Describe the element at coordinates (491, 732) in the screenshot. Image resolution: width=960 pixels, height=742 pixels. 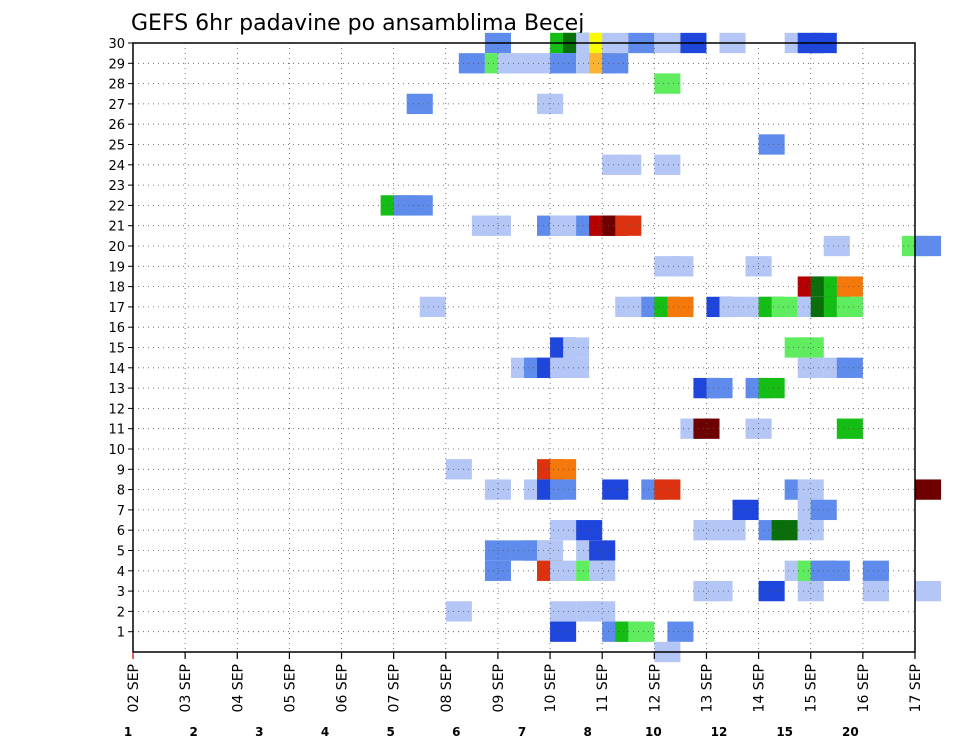
I see `color-legend: 1 2 3 4 5 6 7 8 10 12 15 20` at that location.